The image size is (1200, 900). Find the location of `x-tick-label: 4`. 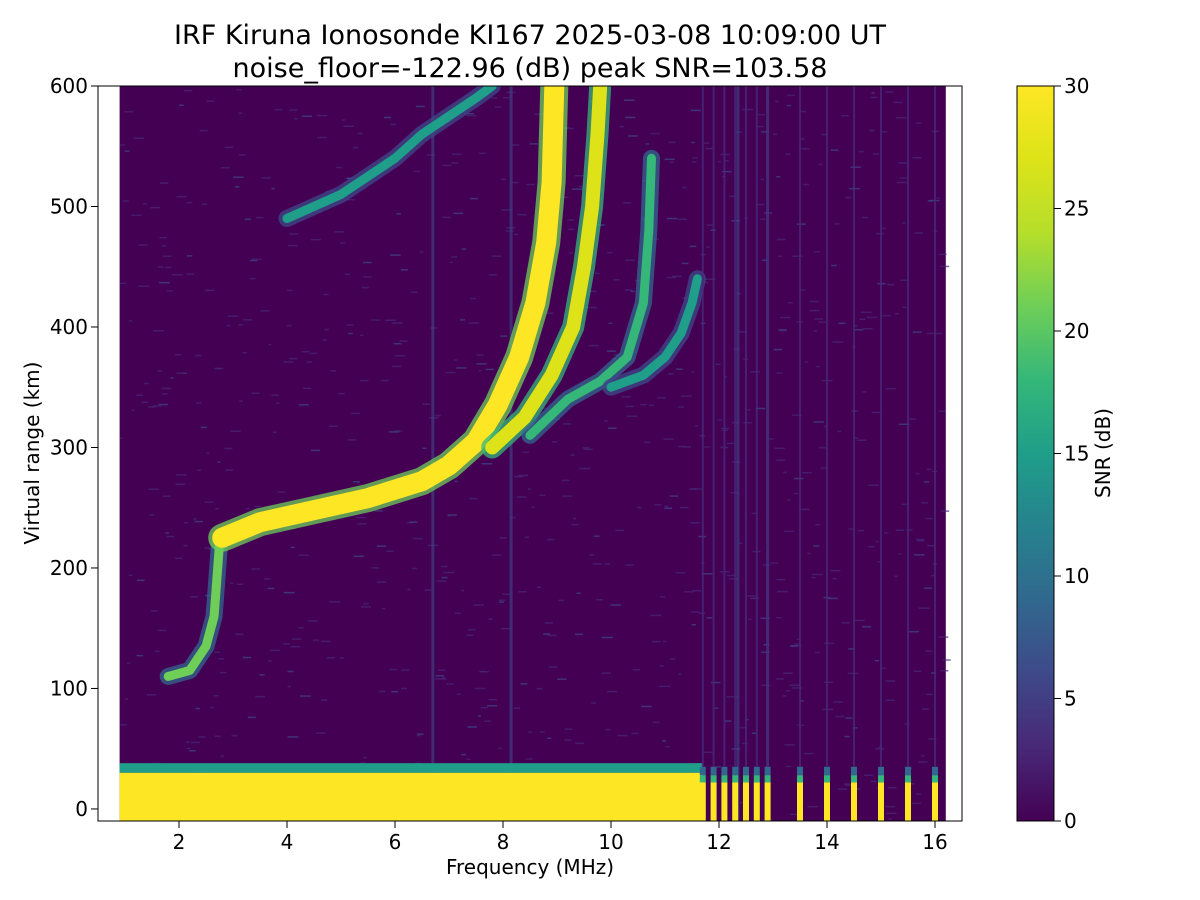

x-tick-label: 4 is located at coordinates (287, 842).